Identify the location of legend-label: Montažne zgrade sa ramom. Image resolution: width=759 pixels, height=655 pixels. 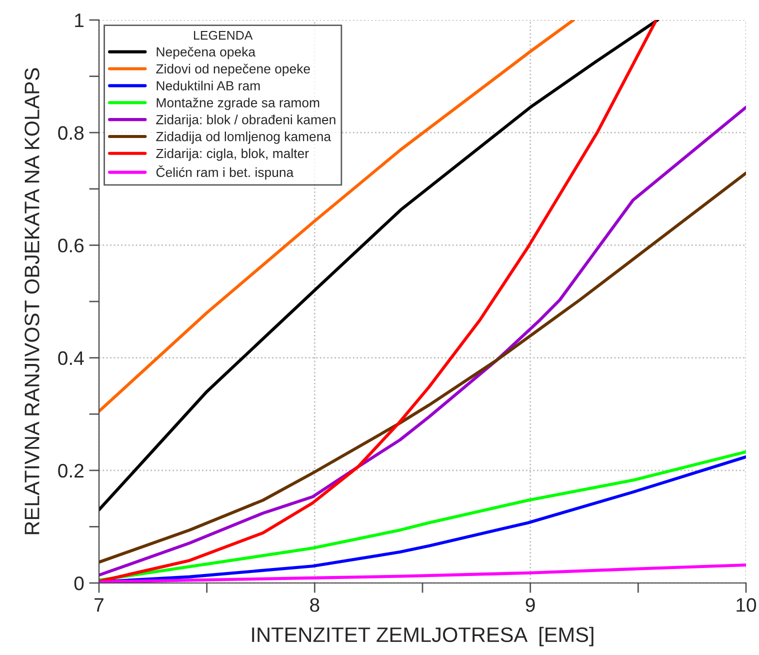
(238, 104).